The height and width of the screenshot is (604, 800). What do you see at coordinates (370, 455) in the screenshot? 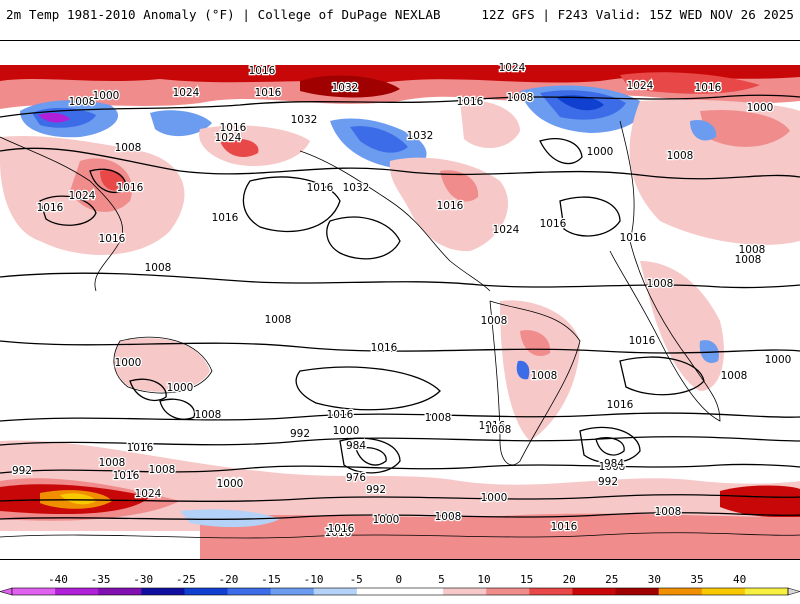
I see `isobar-low-south-atlantic` at bounding box center [370, 455].